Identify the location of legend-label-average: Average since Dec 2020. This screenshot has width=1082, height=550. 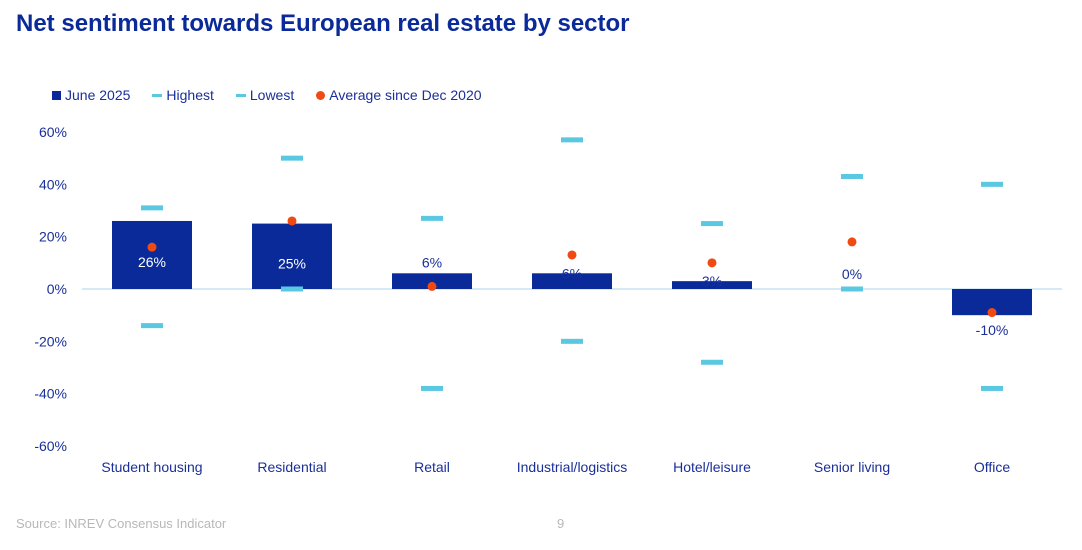
(405, 95).